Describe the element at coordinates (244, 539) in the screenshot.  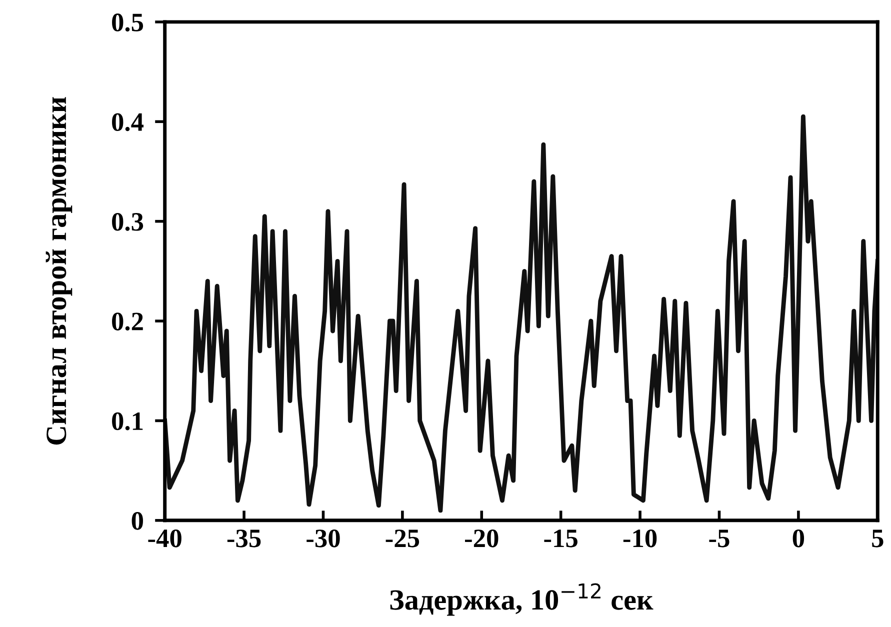
I see `x-tick-label: -35` at that location.